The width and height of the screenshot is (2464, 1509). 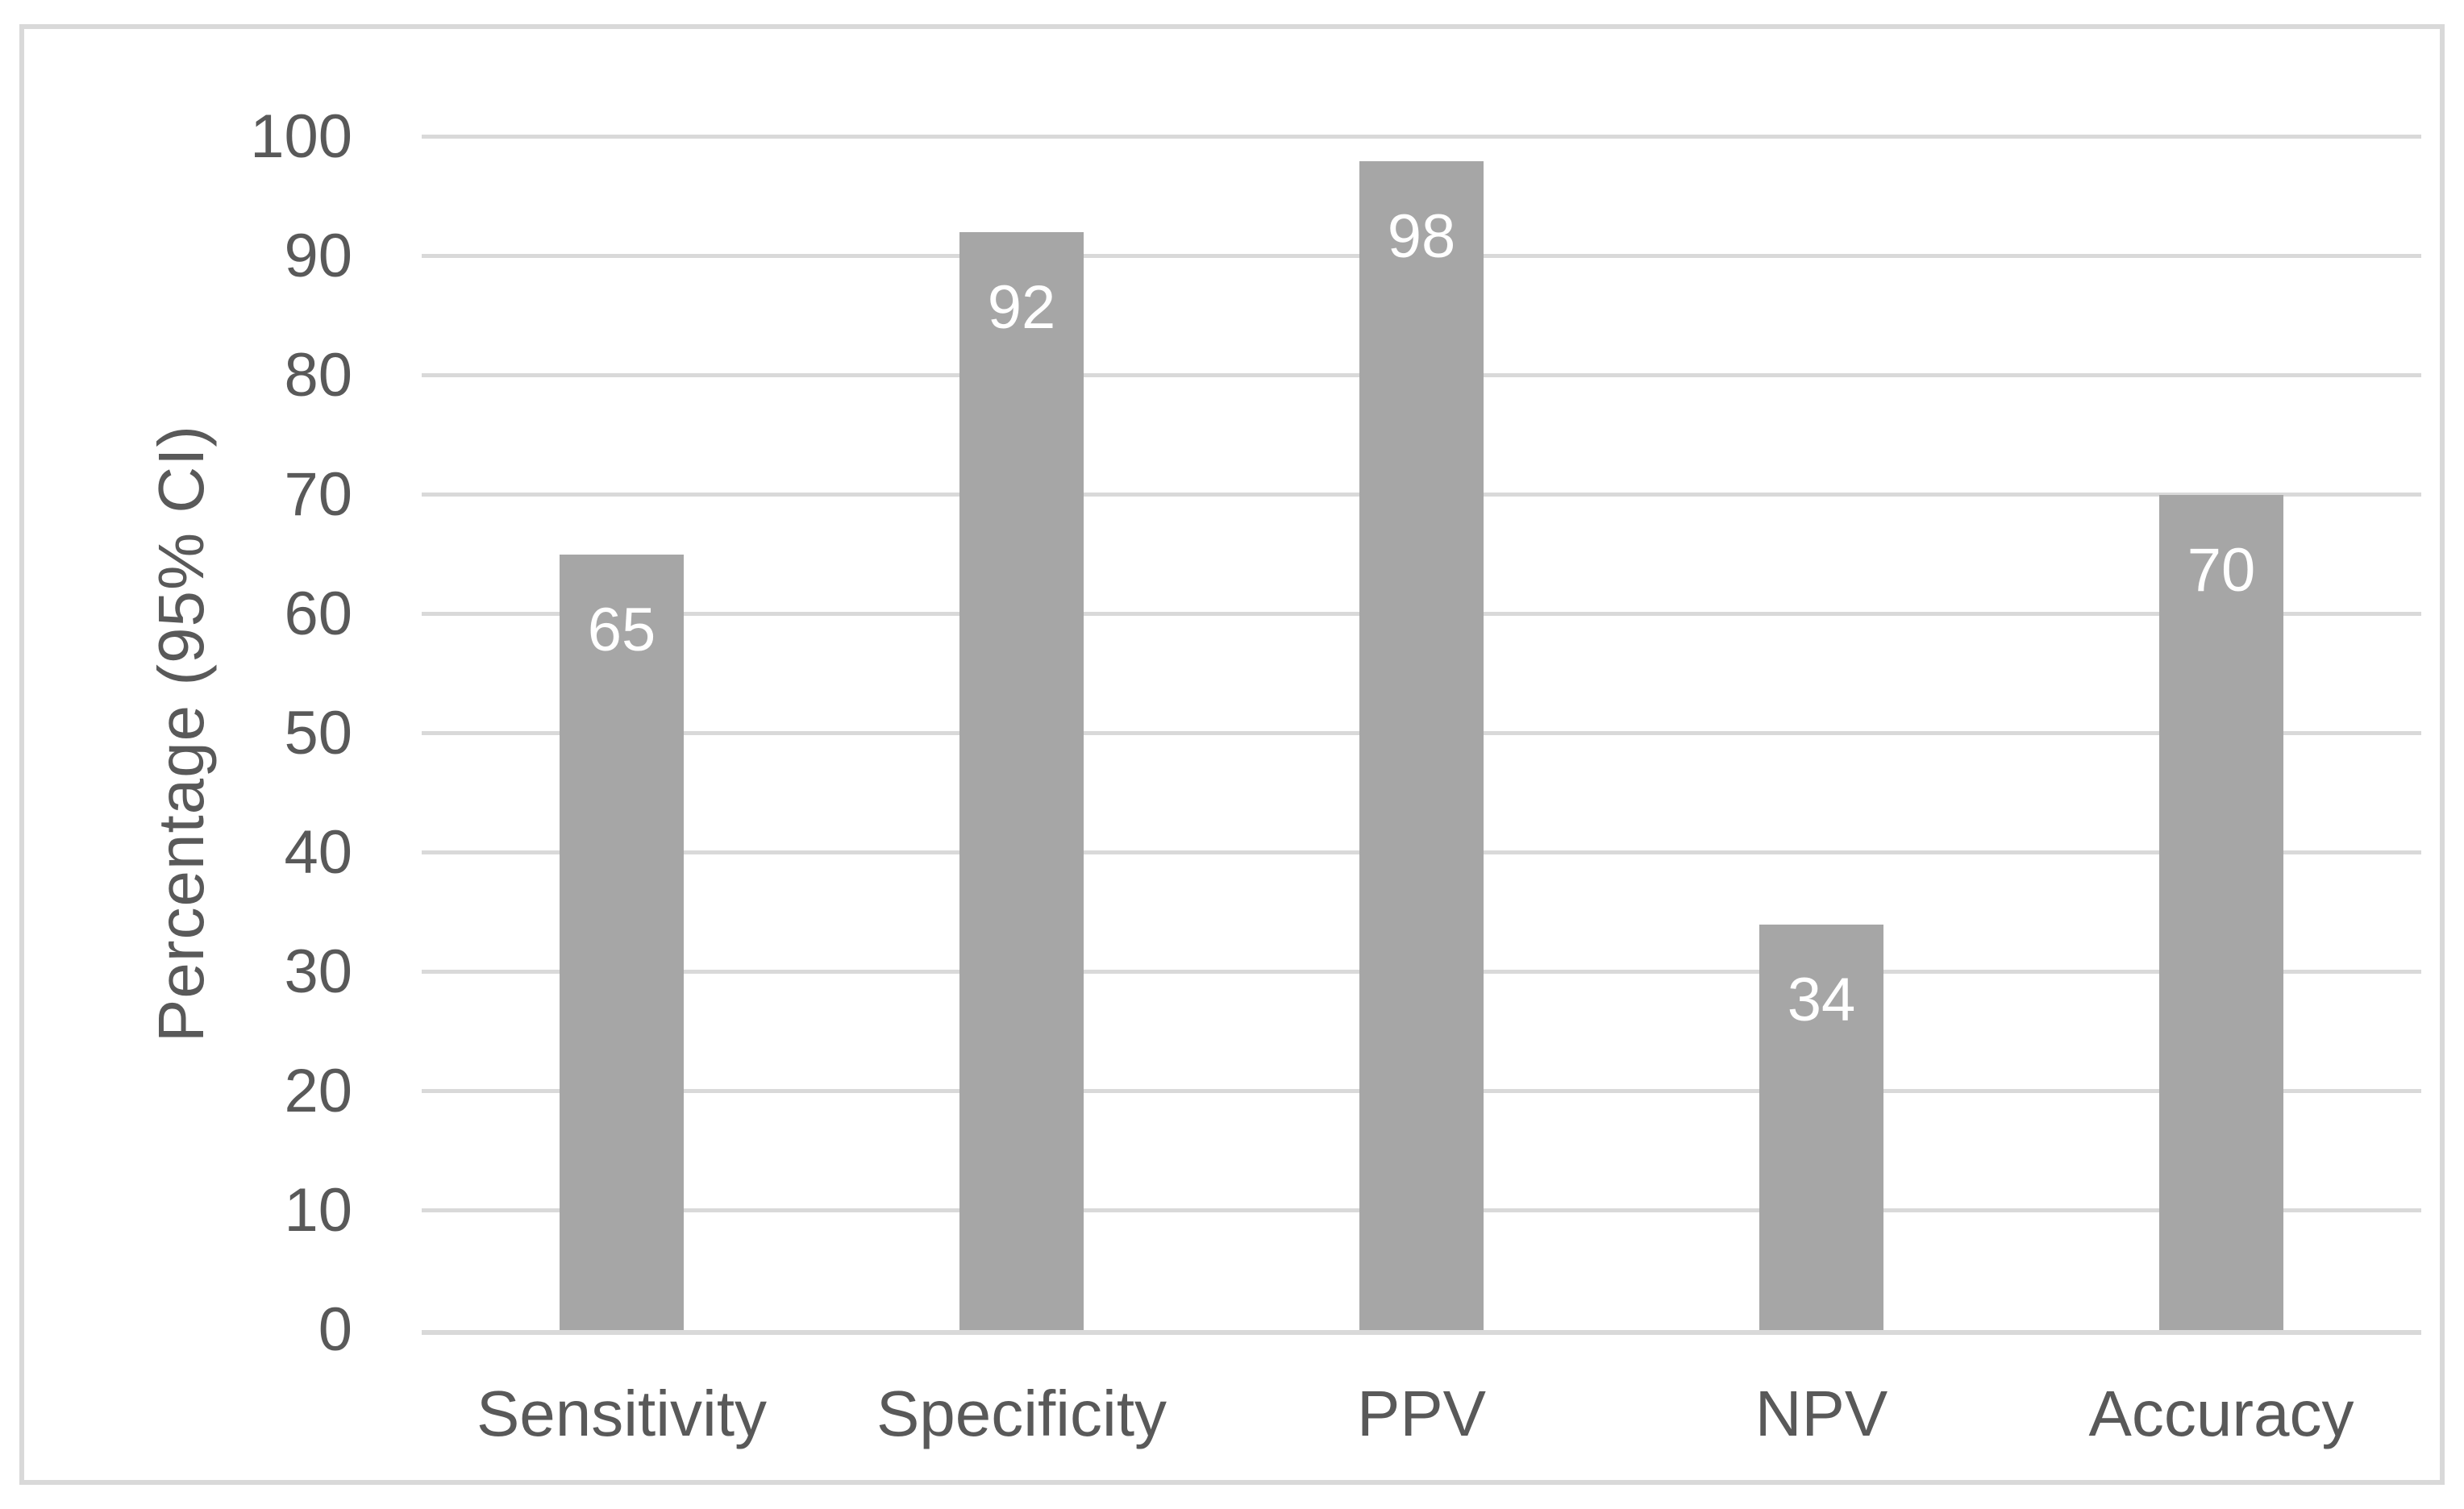 What do you see at coordinates (318, 375) in the screenshot?
I see `y-tick-label: 80` at bounding box center [318, 375].